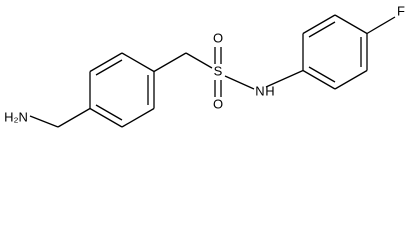  What do you see at coordinates (259, 90) in the screenshot?
I see `atom-label: N` at bounding box center [259, 90].